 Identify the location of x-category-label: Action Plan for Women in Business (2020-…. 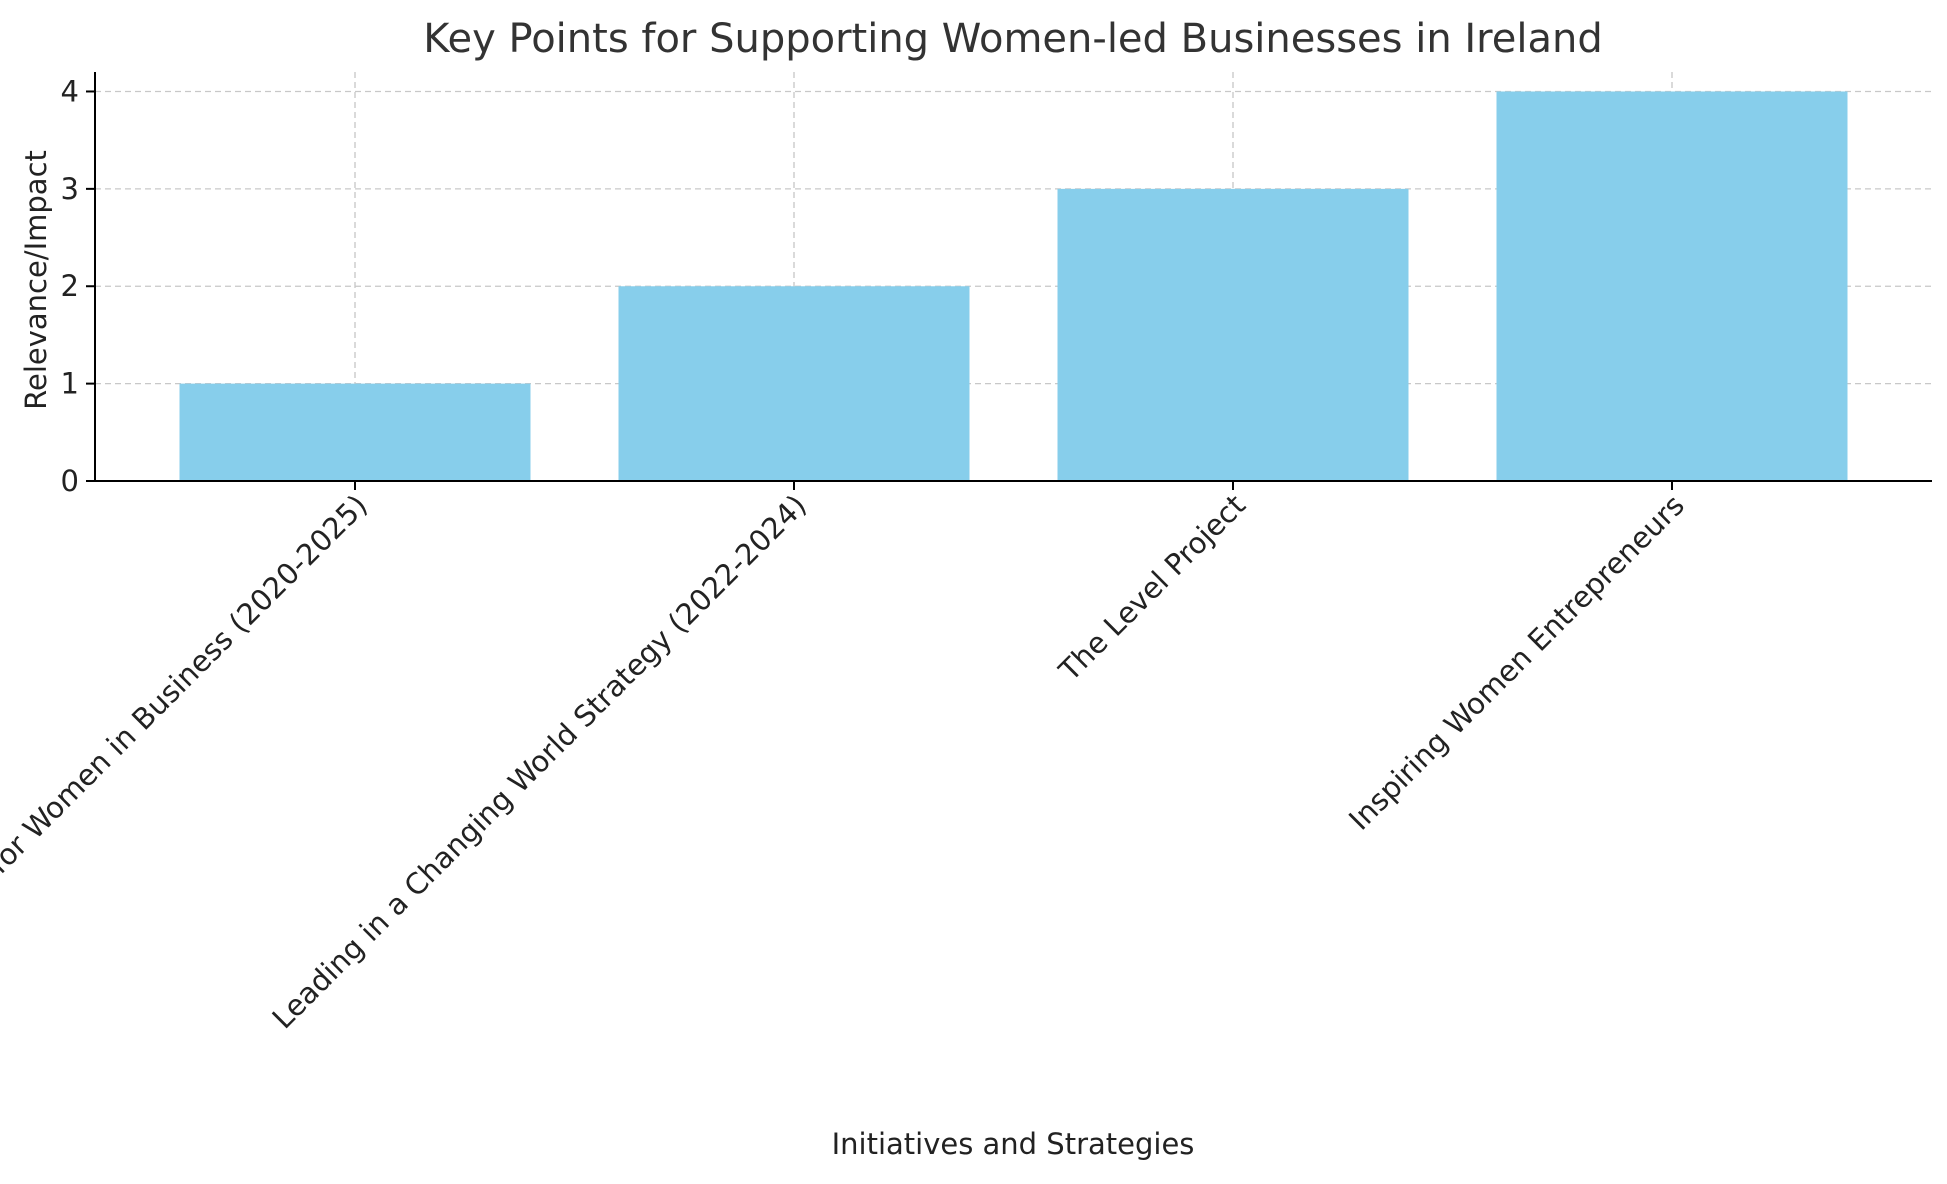
(187, 744).